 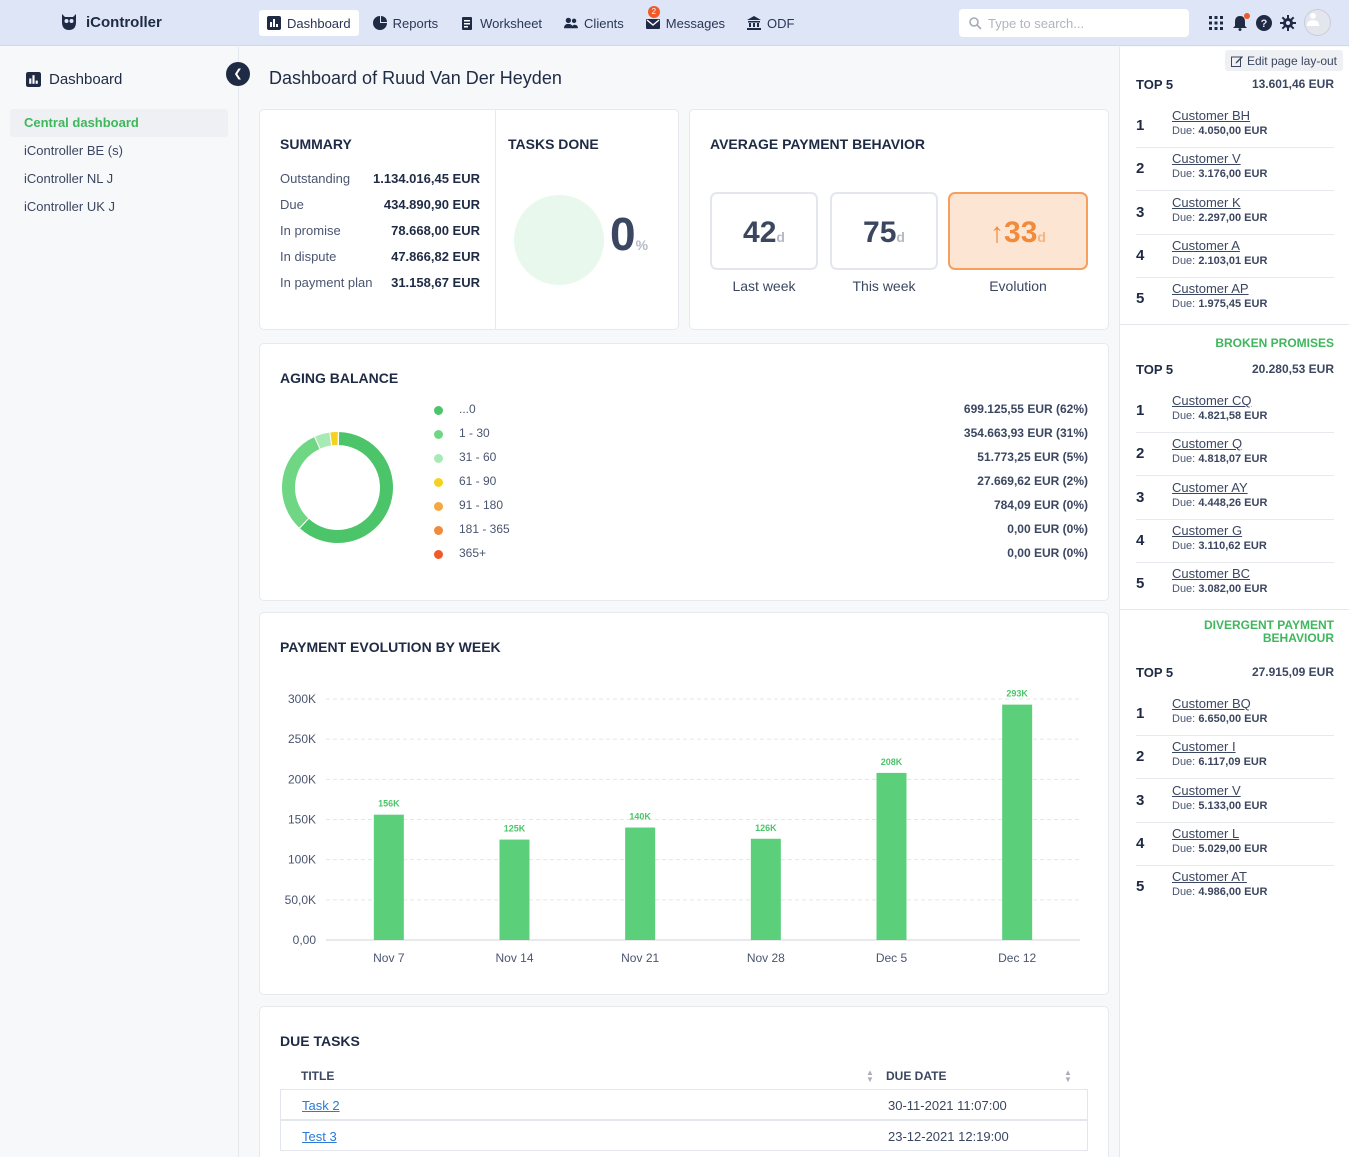 I want to click on chevron-left-icon: ❮, so click(x=238, y=74).